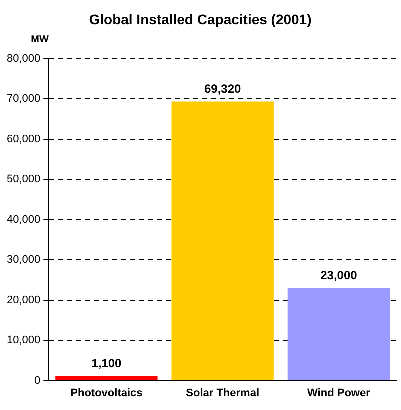 Image resolution: width=401 pixels, height=410 pixels. What do you see at coordinates (106, 393) in the screenshot?
I see `x-tick-label: Photovoltaics` at bounding box center [106, 393].